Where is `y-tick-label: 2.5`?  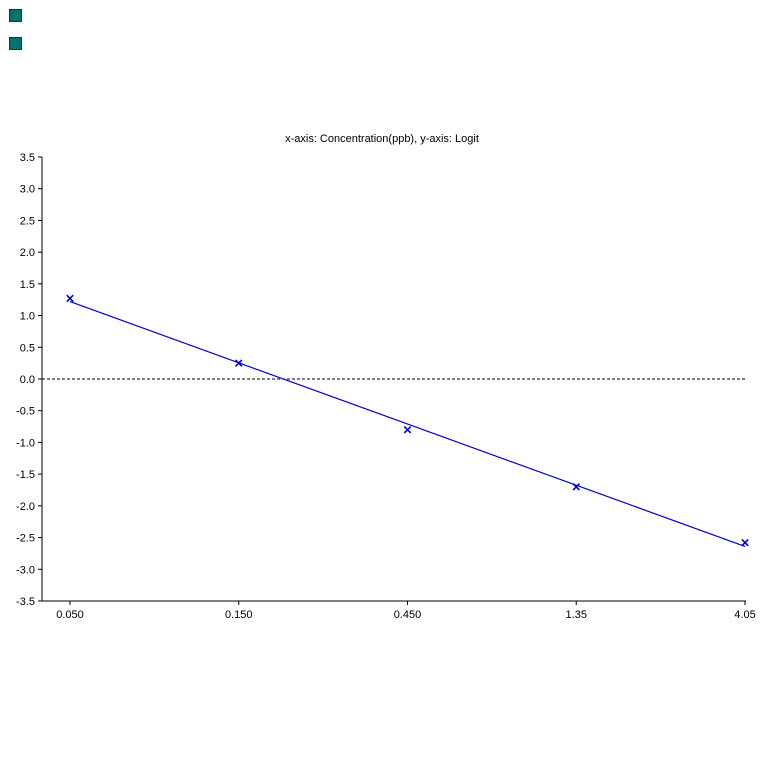
y-tick-label: 2.5 is located at coordinates (27, 221).